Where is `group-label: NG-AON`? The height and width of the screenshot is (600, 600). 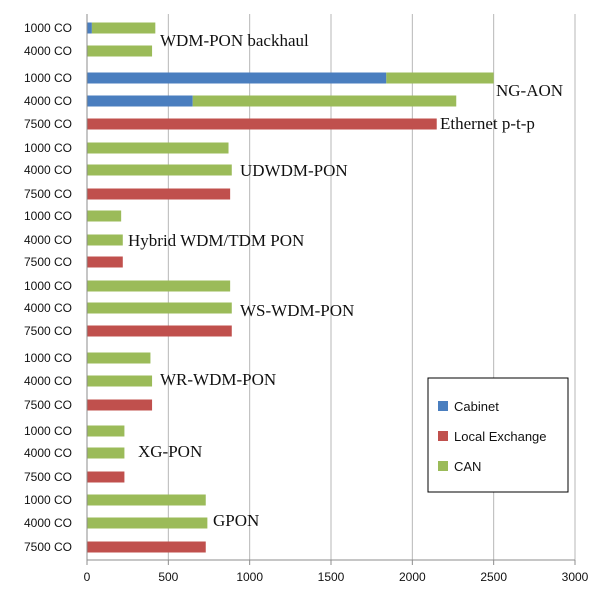
group-label: NG-AON is located at coordinates (529, 90).